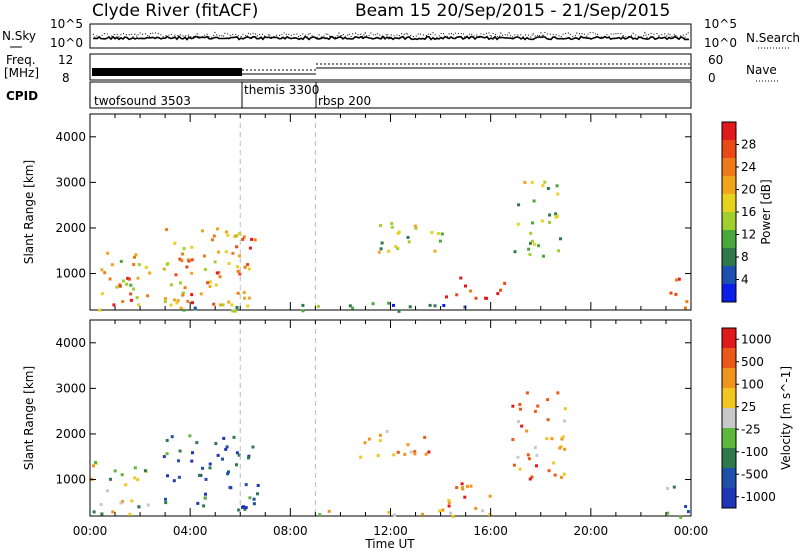 This screenshot has width=800, height=554. I want to click on freq-panel: Freq. [MHz] 12 8 60 0 Nave, so click(391, 69).